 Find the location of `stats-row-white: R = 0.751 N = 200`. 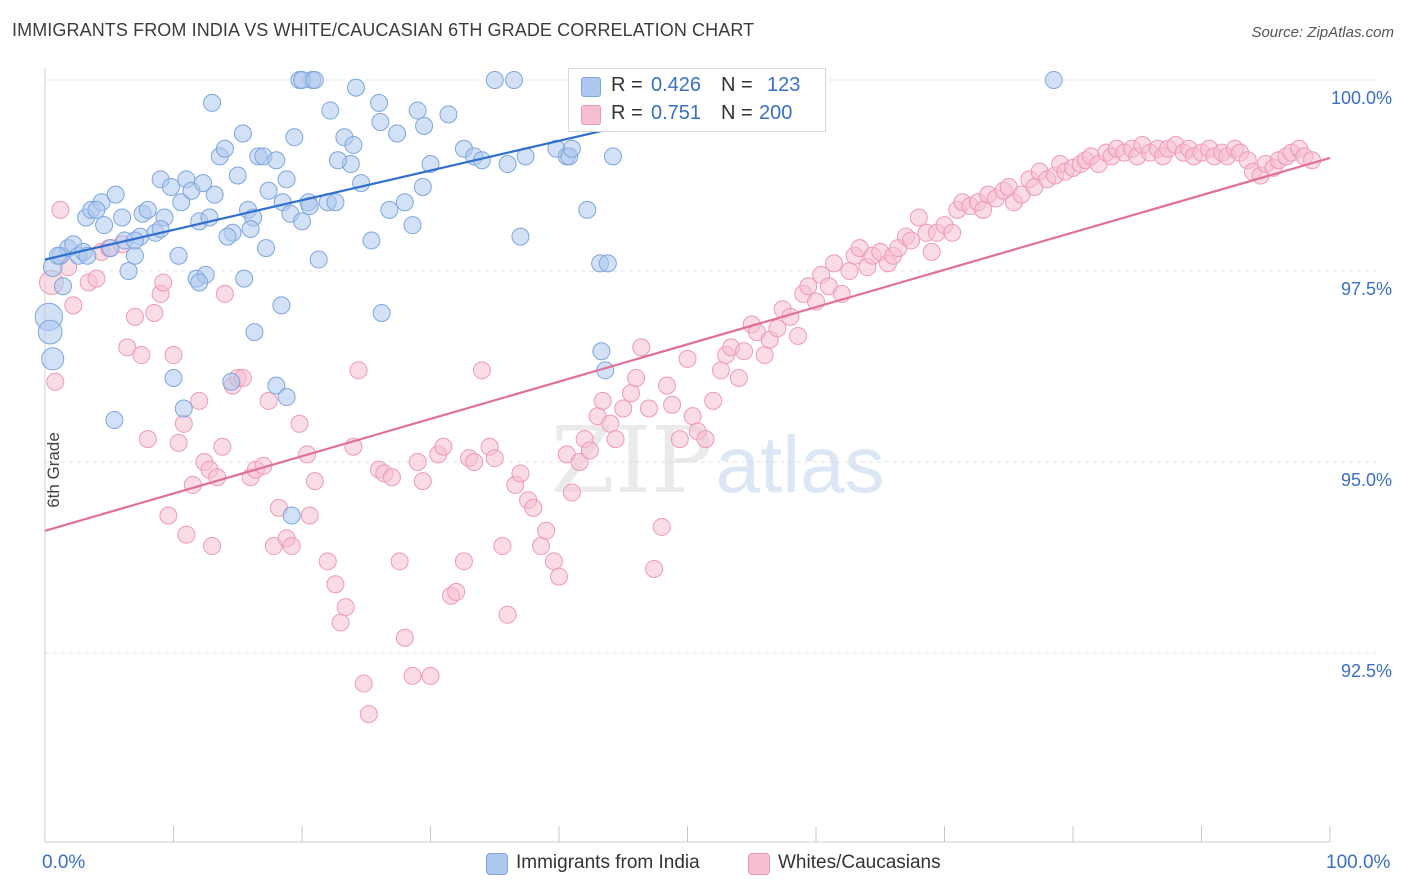

stats-row-white: R = 0.751 N = 200 is located at coordinates (697, 115).